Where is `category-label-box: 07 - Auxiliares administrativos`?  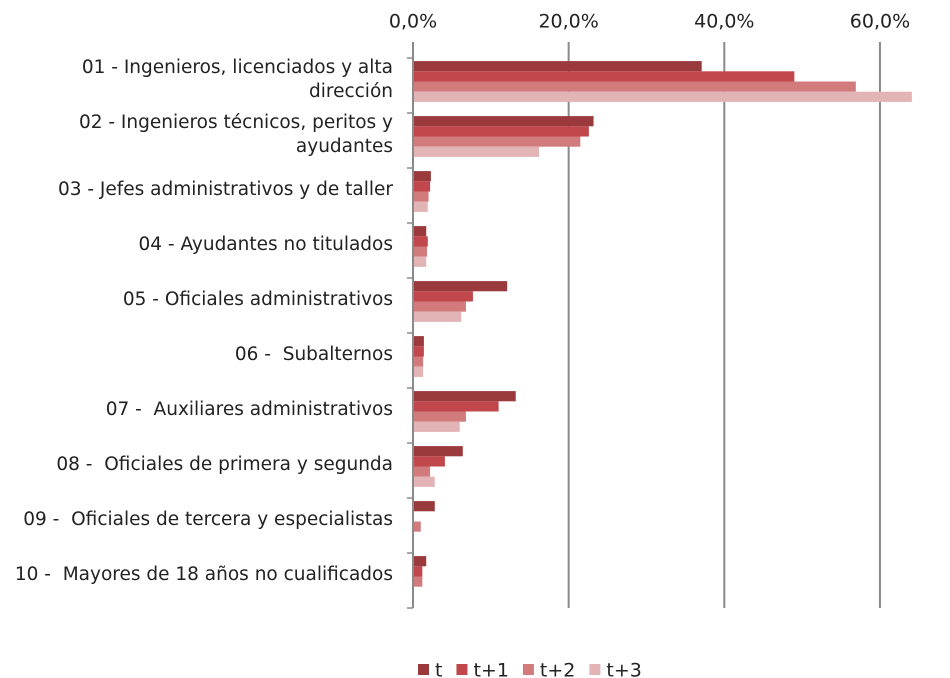 category-label-box: 07 - Auxiliares administrativos is located at coordinates (249, 409).